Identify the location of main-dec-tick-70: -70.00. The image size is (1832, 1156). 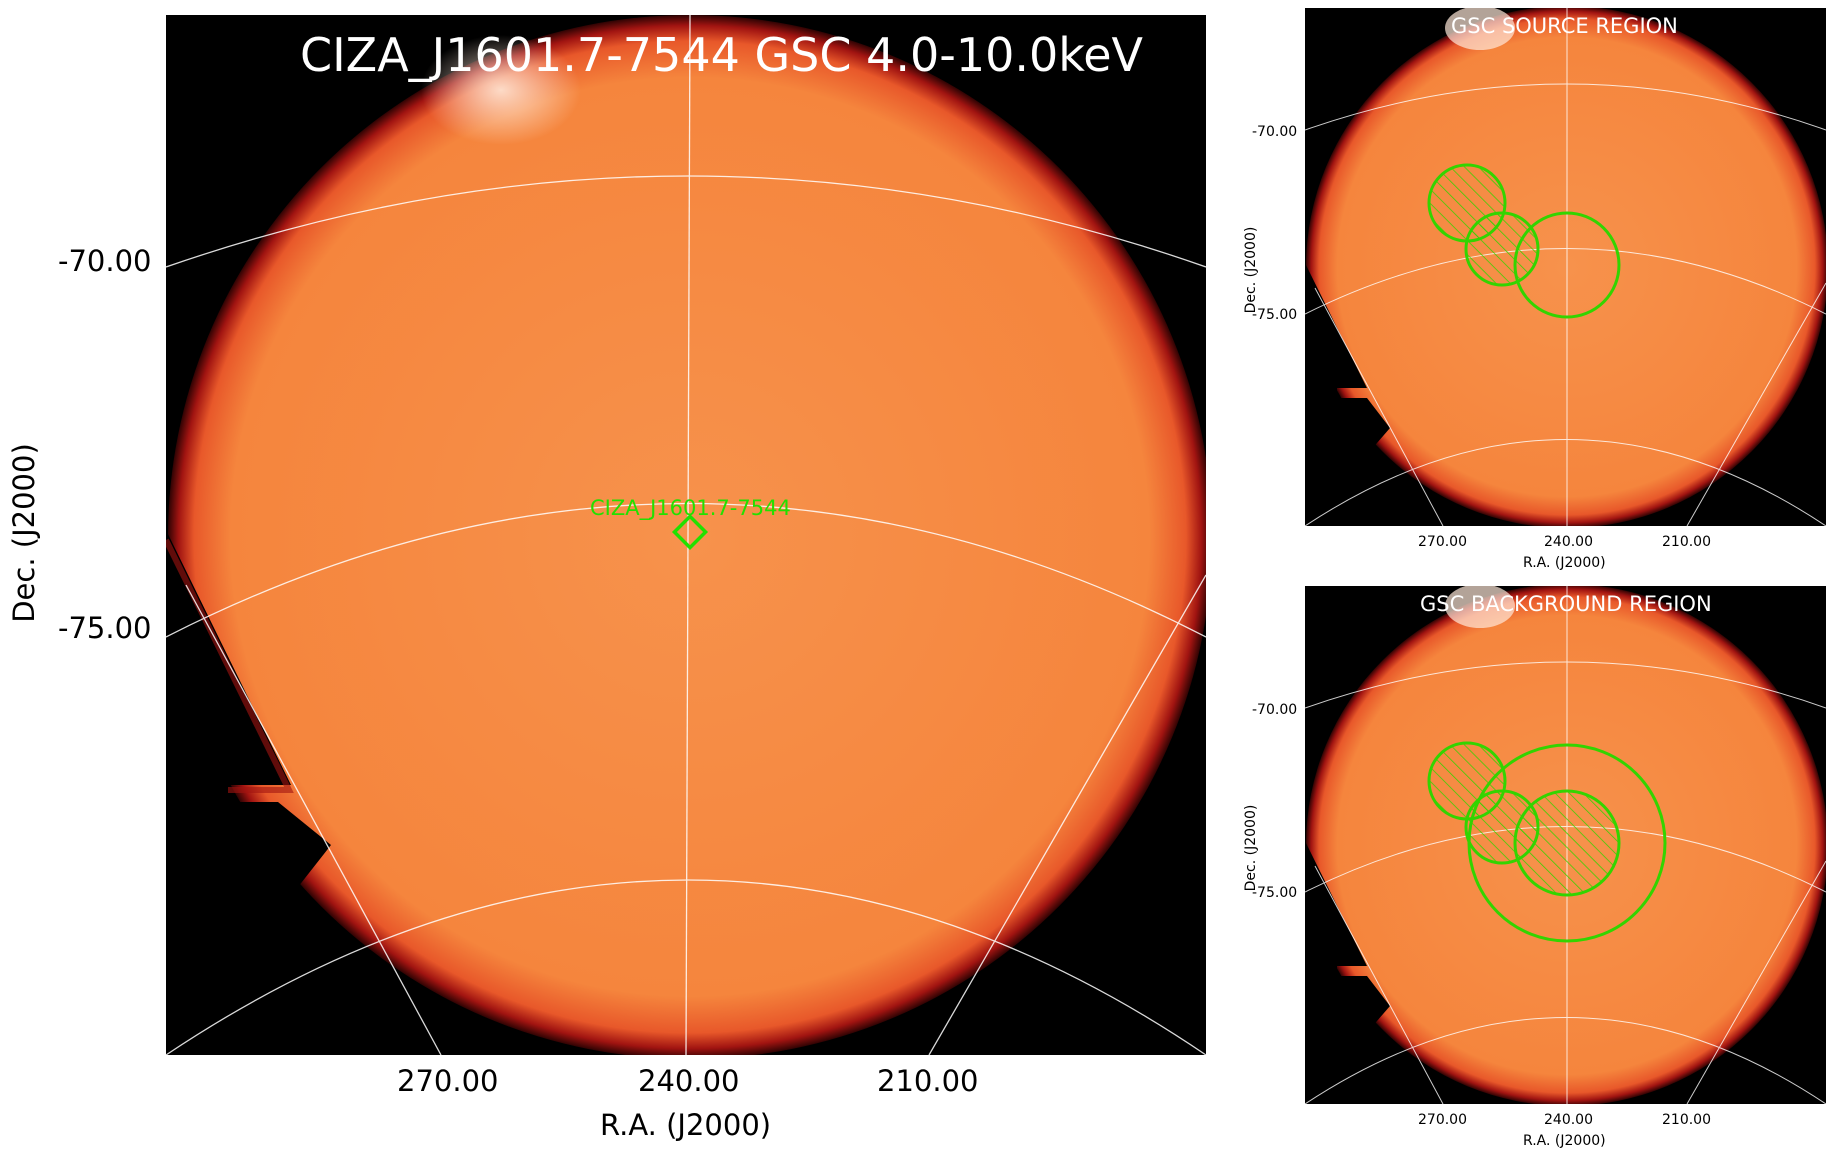
(105, 261).